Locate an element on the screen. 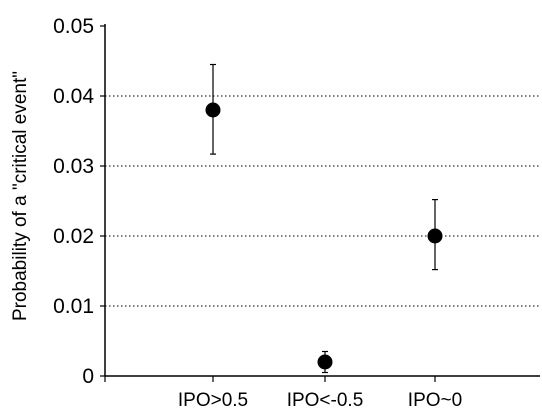  y-tick-label: 0 is located at coordinates (88, 376).